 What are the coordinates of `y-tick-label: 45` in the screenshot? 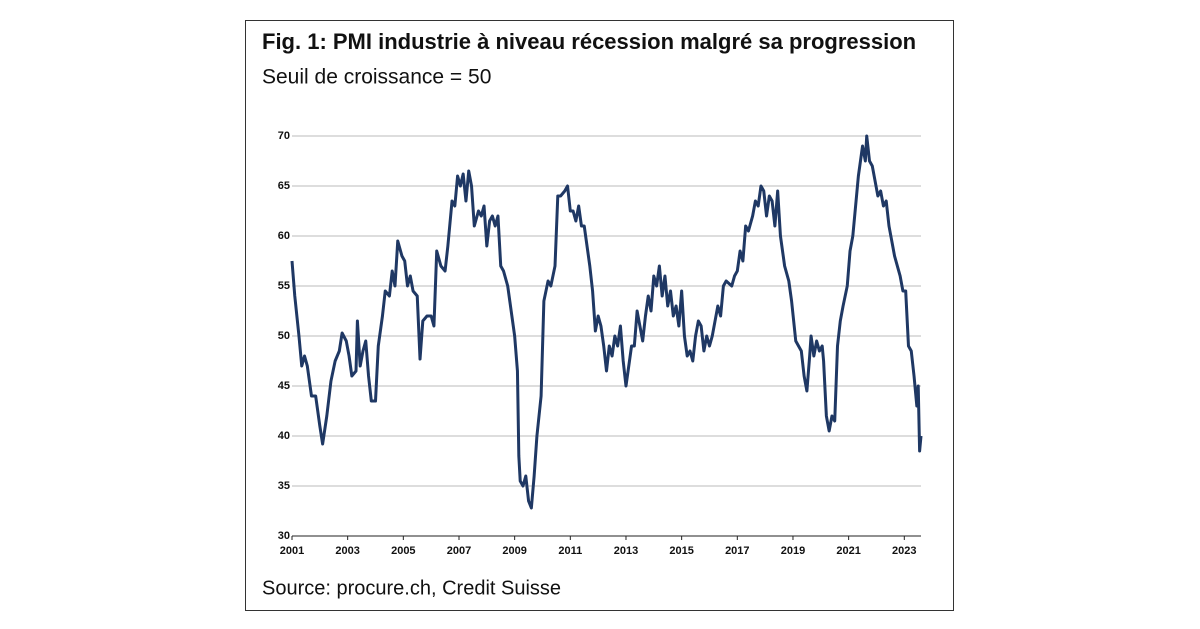 It's located at (284, 386).